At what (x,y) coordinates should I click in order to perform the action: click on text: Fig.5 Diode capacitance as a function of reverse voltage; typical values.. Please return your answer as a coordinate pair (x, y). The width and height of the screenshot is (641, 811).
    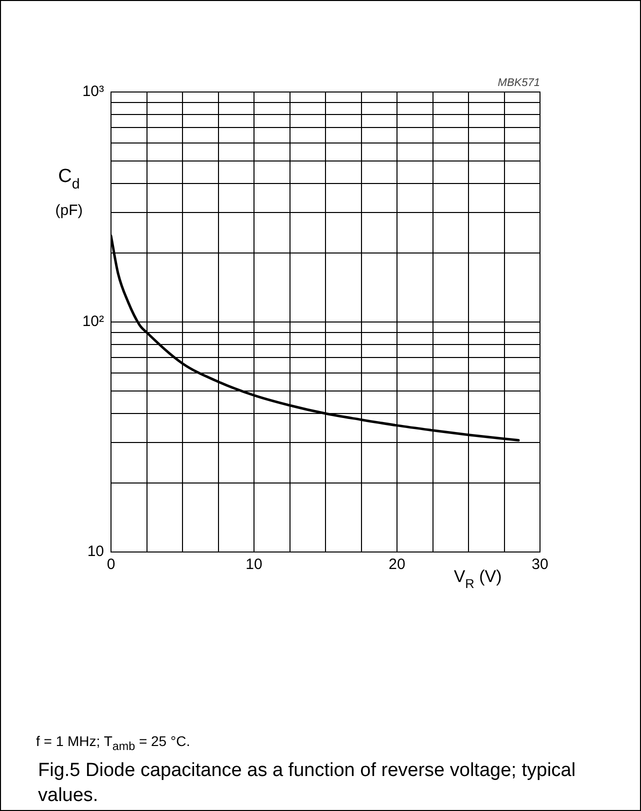
    Looking at the image, I should click on (307, 783).